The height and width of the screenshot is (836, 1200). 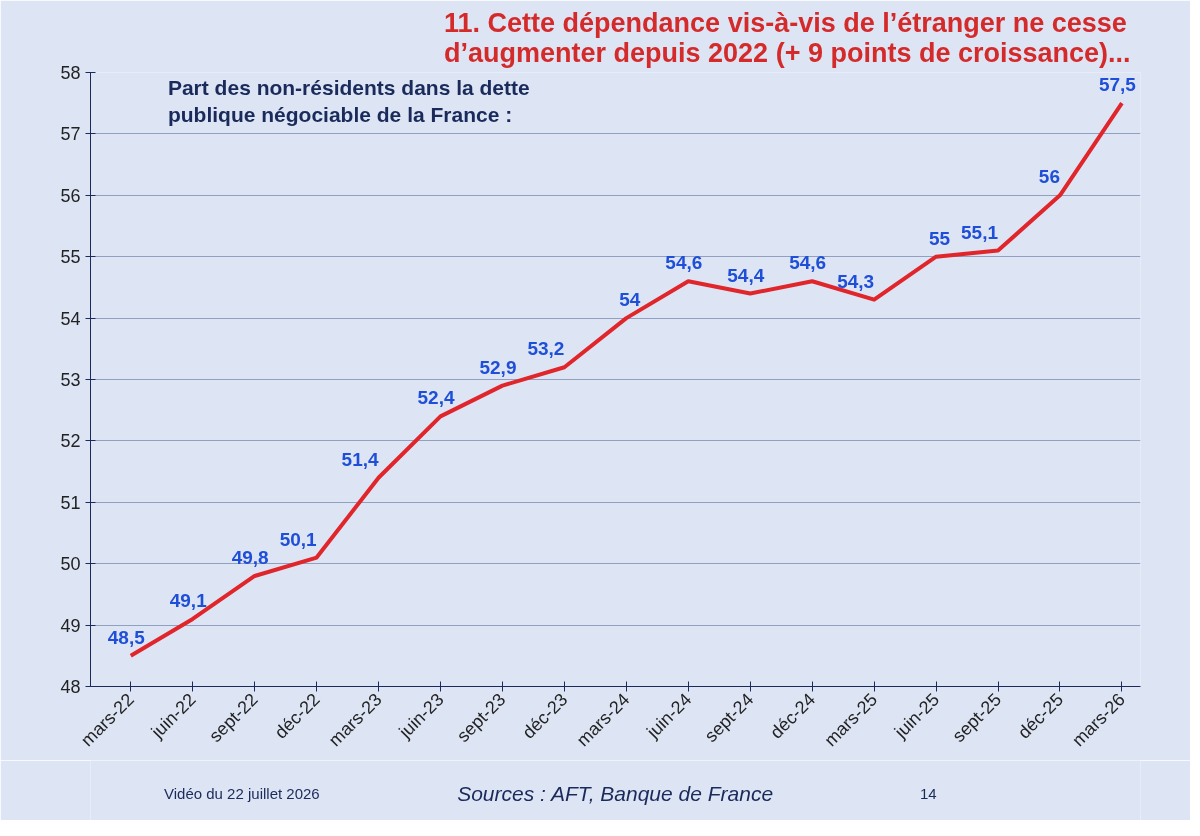 I want to click on data-label: 53,2, so click(x=546, y=349).